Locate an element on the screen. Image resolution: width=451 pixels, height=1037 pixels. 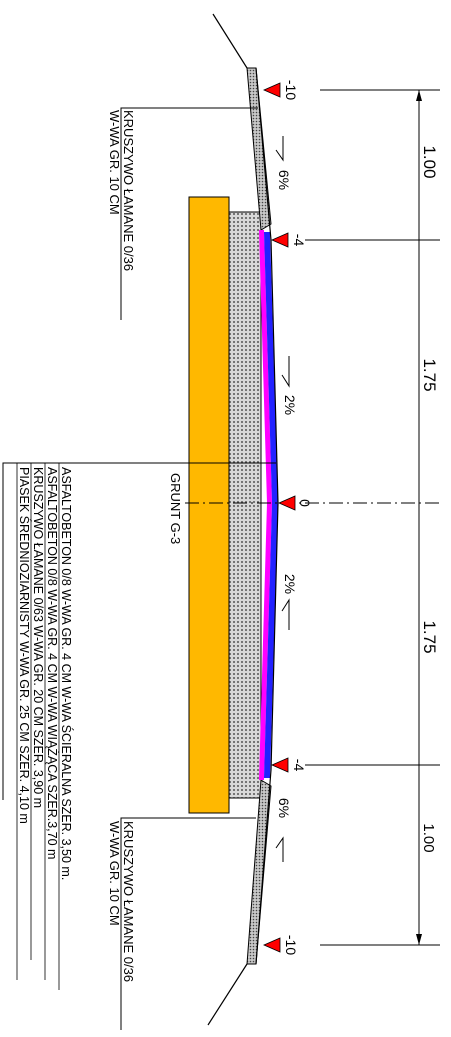
slope-label-1: 6% is located at coordinates (284, 180).